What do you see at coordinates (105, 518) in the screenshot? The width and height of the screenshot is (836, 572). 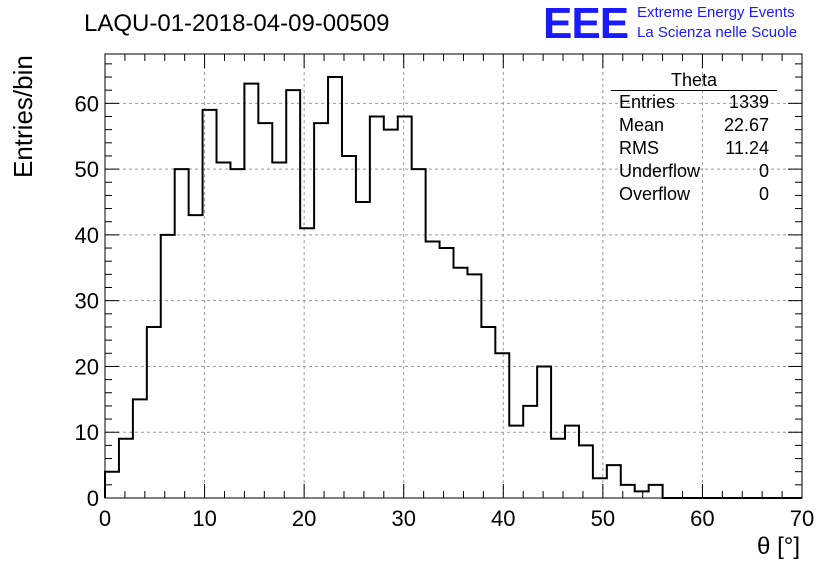 I see `x-tick-label: 0` at bounding box center [105, 518].